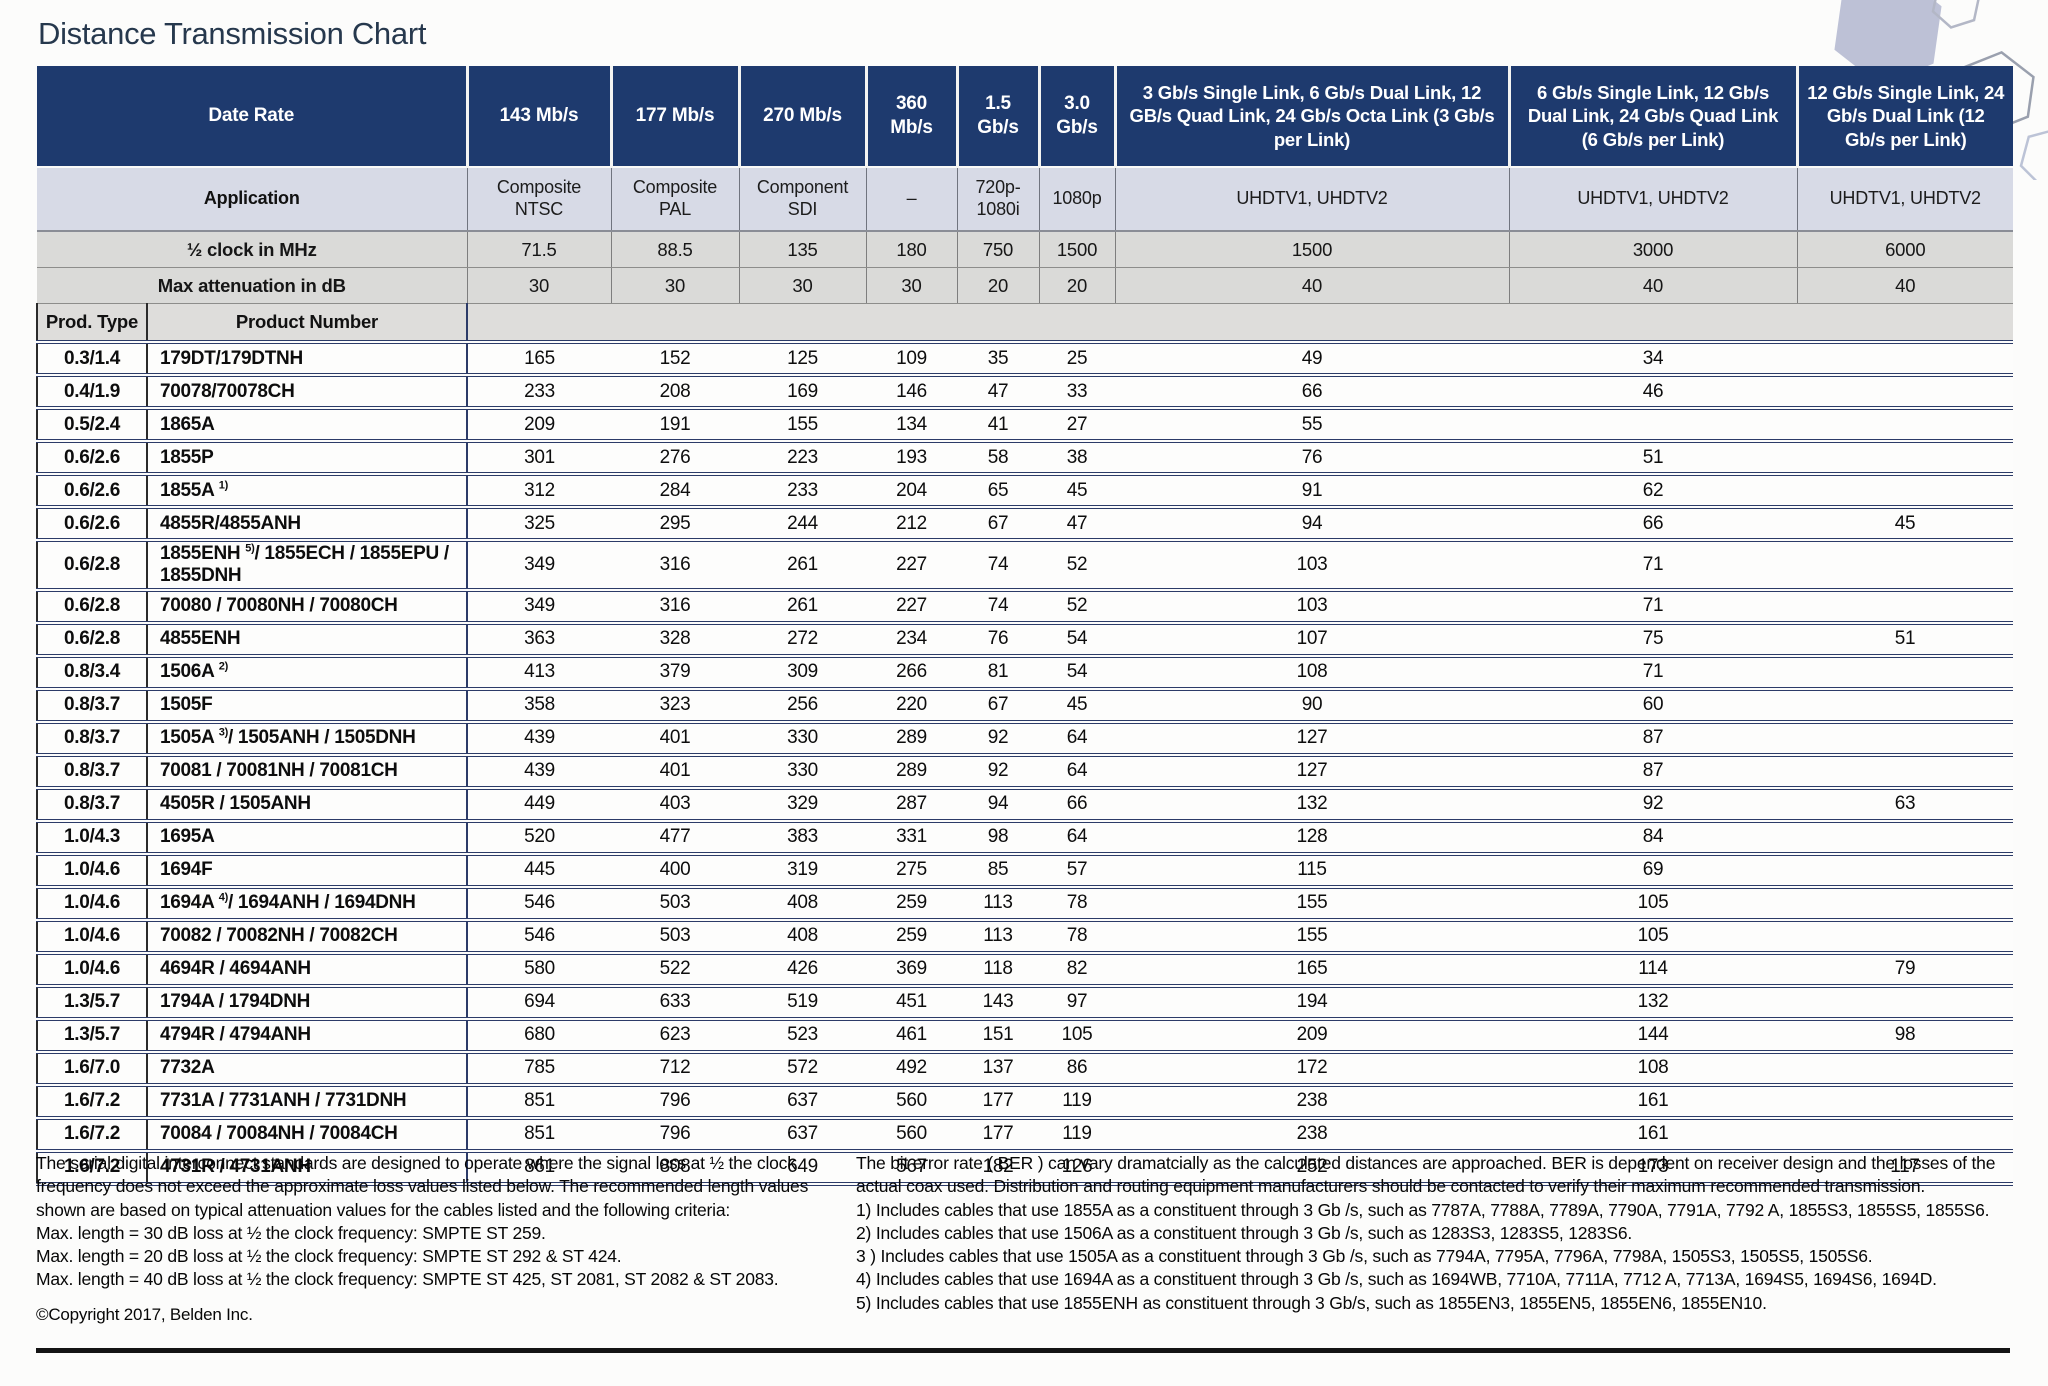 The width and height of the screenshot is (2048, 1386). What do you see at coordinates (1653, 357) in the screenshot?
I see `cell-distance-value: 34` at bounding box center [1653, 357].